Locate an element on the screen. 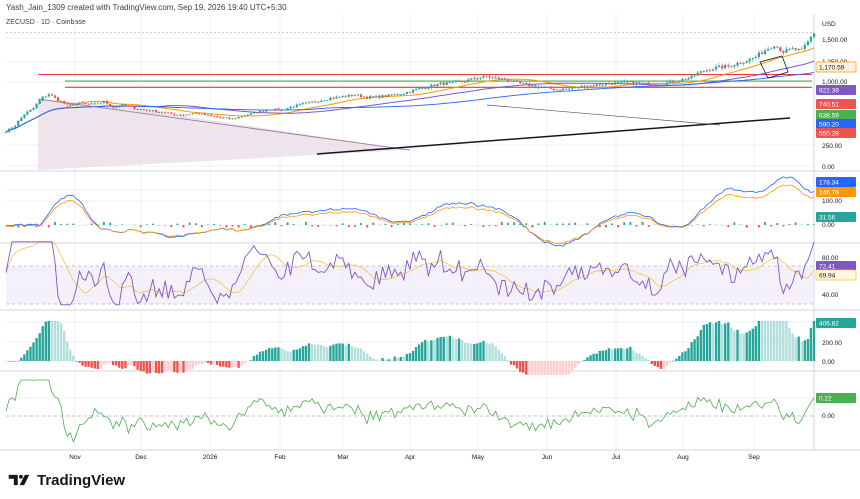 Image resolution: width=860 pixels, height=499 pixels. triangle-upper-line is located at coordinates (603, 115).